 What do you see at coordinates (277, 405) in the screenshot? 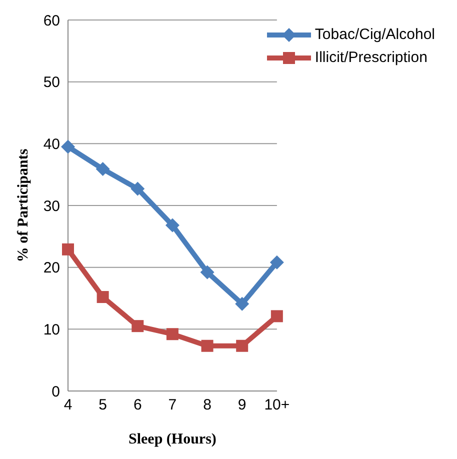
I see `x-tick-label: 10+` at bounding box center [277, 405].